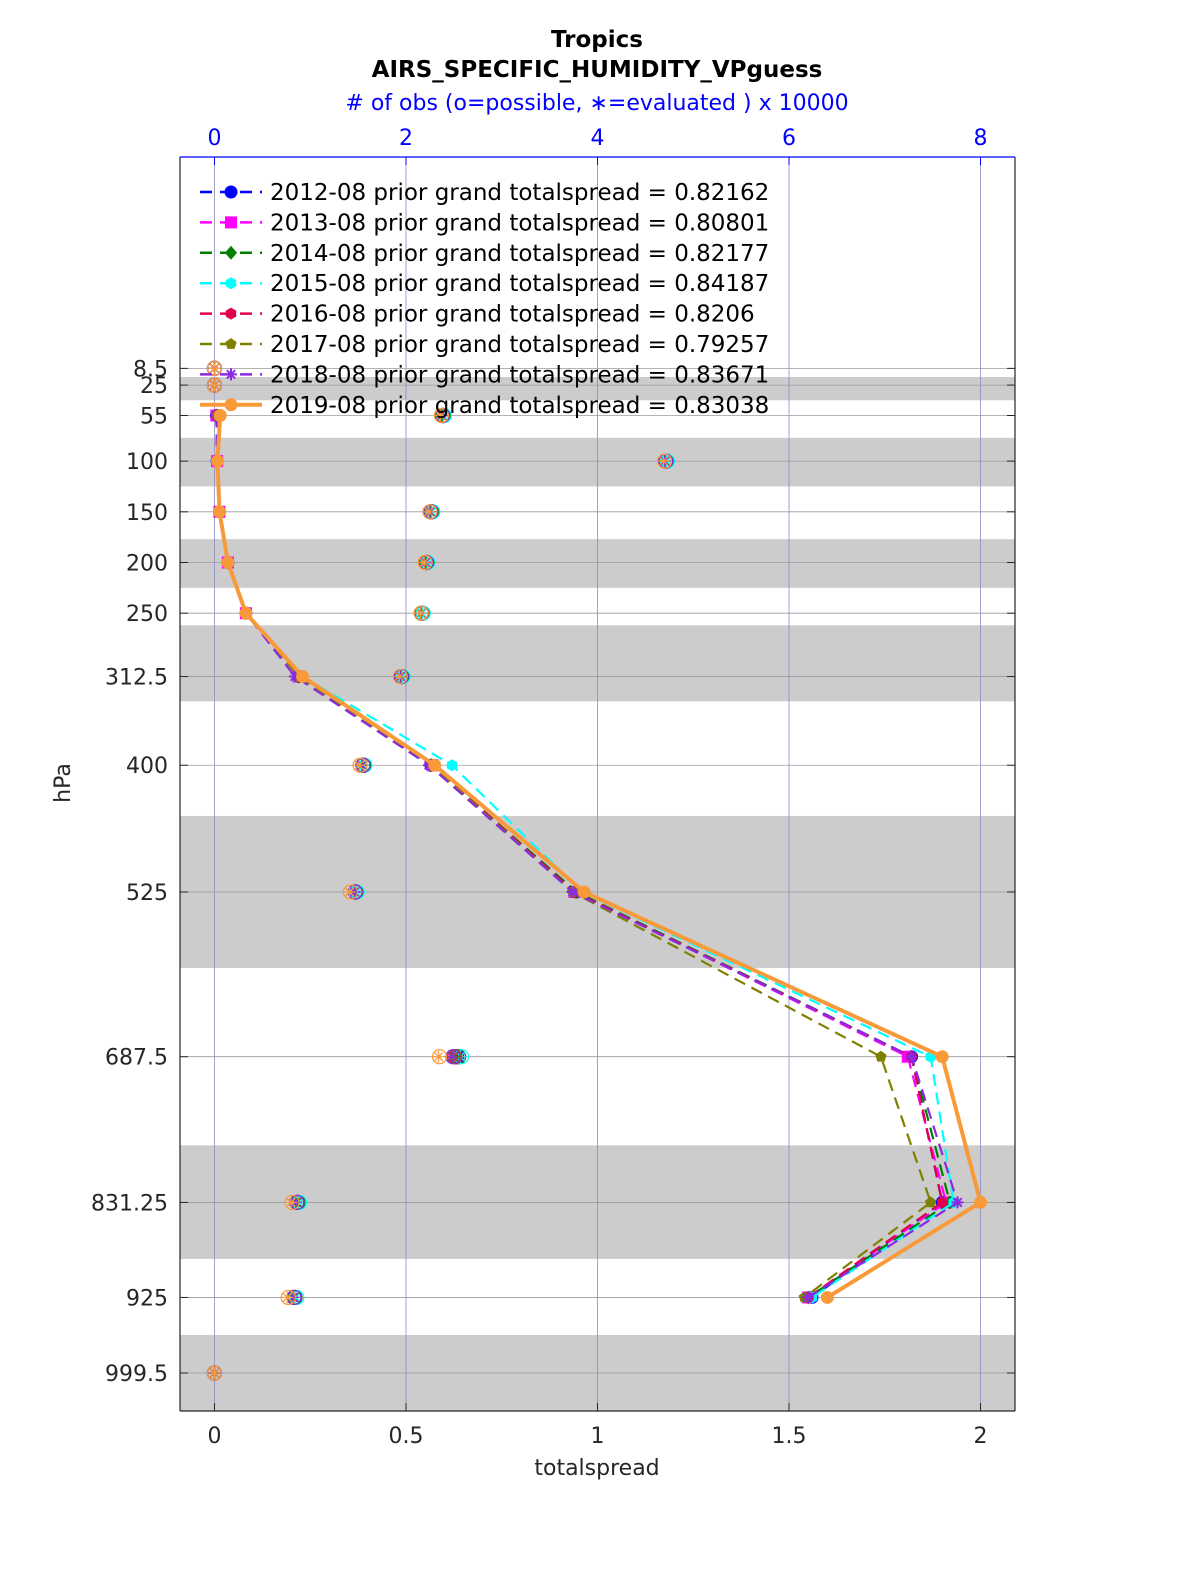 Image resolution: width=1200 pixels, height=1579 pixels. Describe the element at coordinates (154, 417) in the screenshot. I see `y-tick-label-2: 55` at that location.